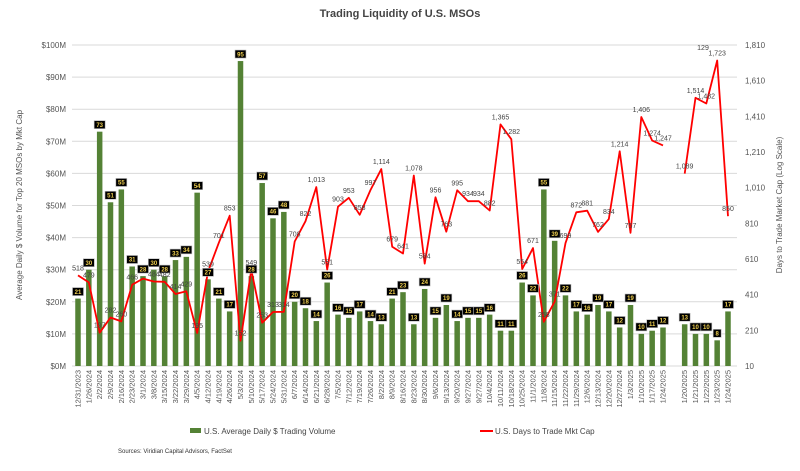 The image size is (800, 471). Describe the element at coordinates (154, 274) in the screenshot. I see `line-label: 484` at that location.